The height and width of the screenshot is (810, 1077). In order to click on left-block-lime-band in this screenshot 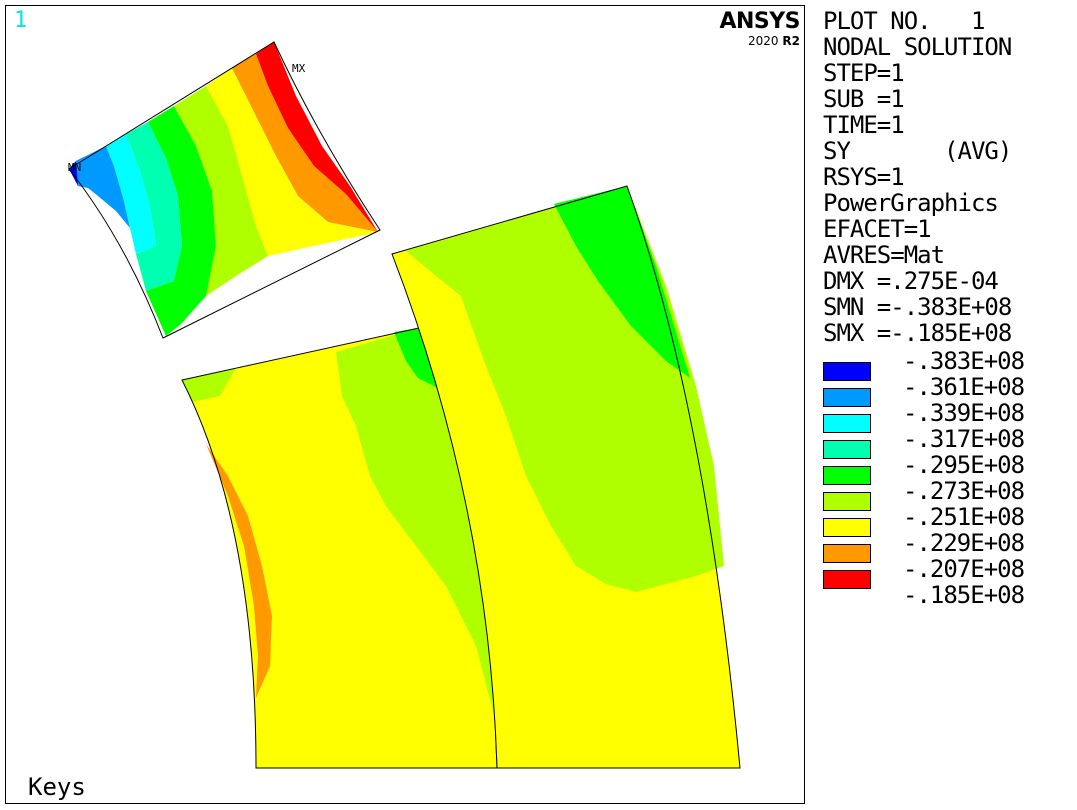, I will do `click(416, 527)`.